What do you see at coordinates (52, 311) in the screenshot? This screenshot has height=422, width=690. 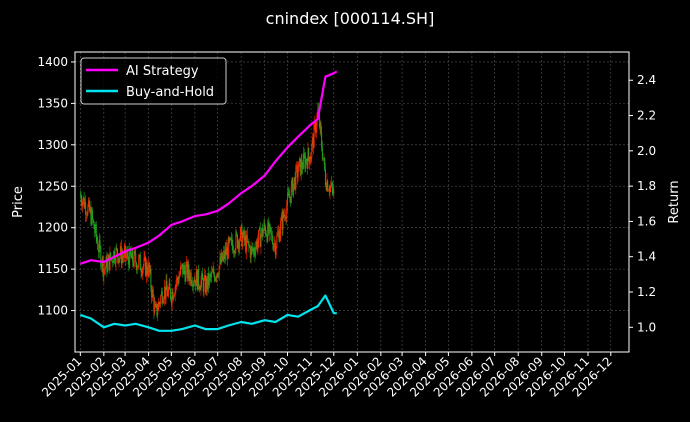 I see `y-tick-label: 1100` at bounding box center [52, 311].